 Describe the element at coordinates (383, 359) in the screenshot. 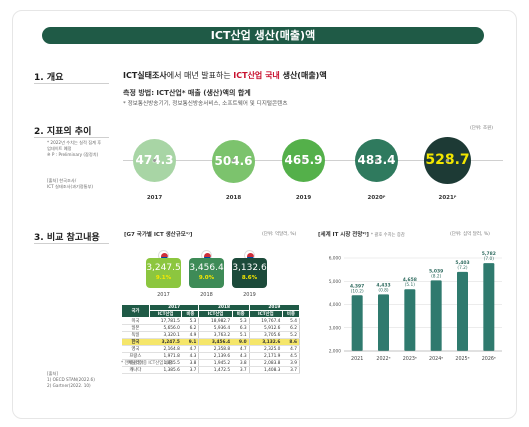

I see `x-tick-label: 2022ᵉ` at that location.